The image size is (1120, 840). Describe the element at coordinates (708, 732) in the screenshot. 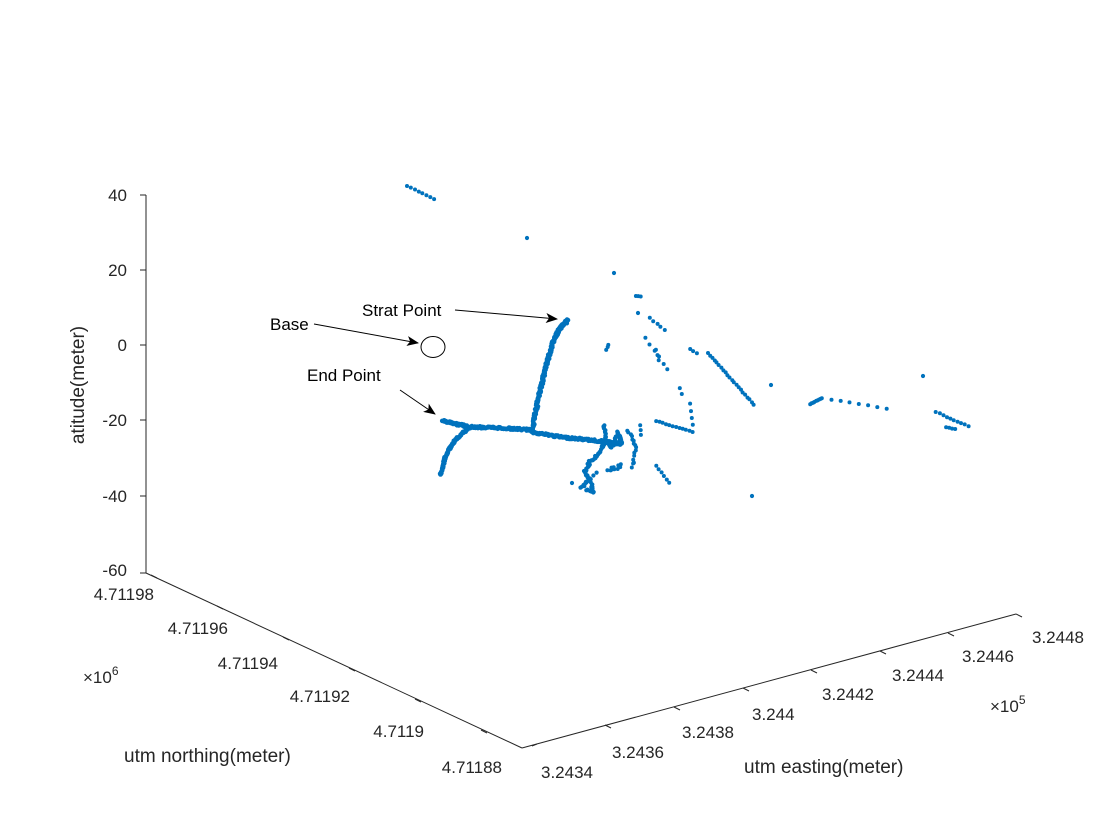

I see `x-tick-label: 3.2438` at that location.